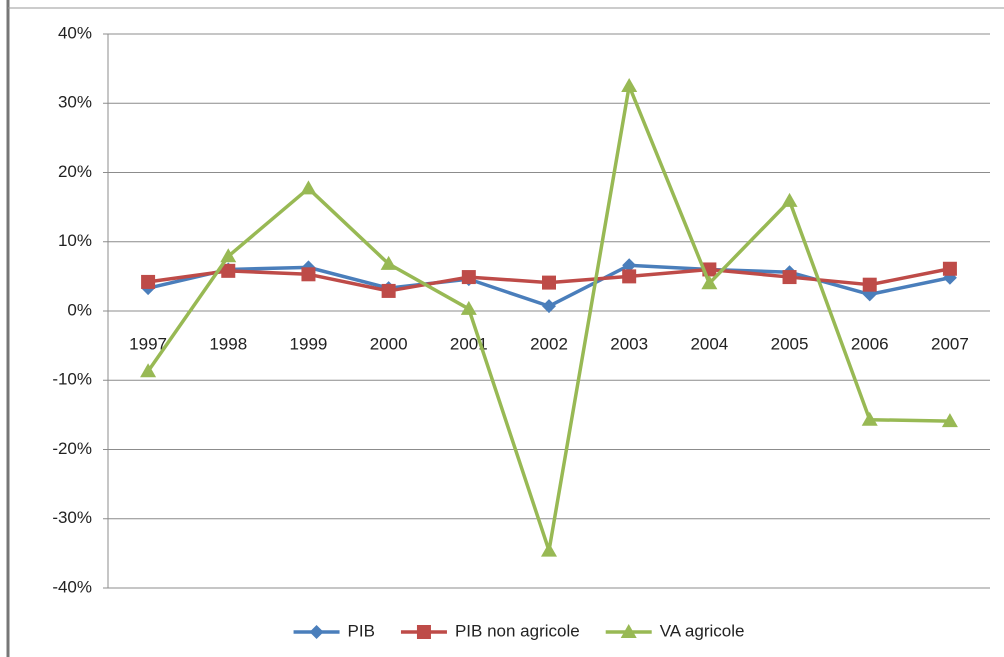 The height and width of the screenshot is (657, 1004). I want to click on y-tick-label: 20%, so click(75, 171).